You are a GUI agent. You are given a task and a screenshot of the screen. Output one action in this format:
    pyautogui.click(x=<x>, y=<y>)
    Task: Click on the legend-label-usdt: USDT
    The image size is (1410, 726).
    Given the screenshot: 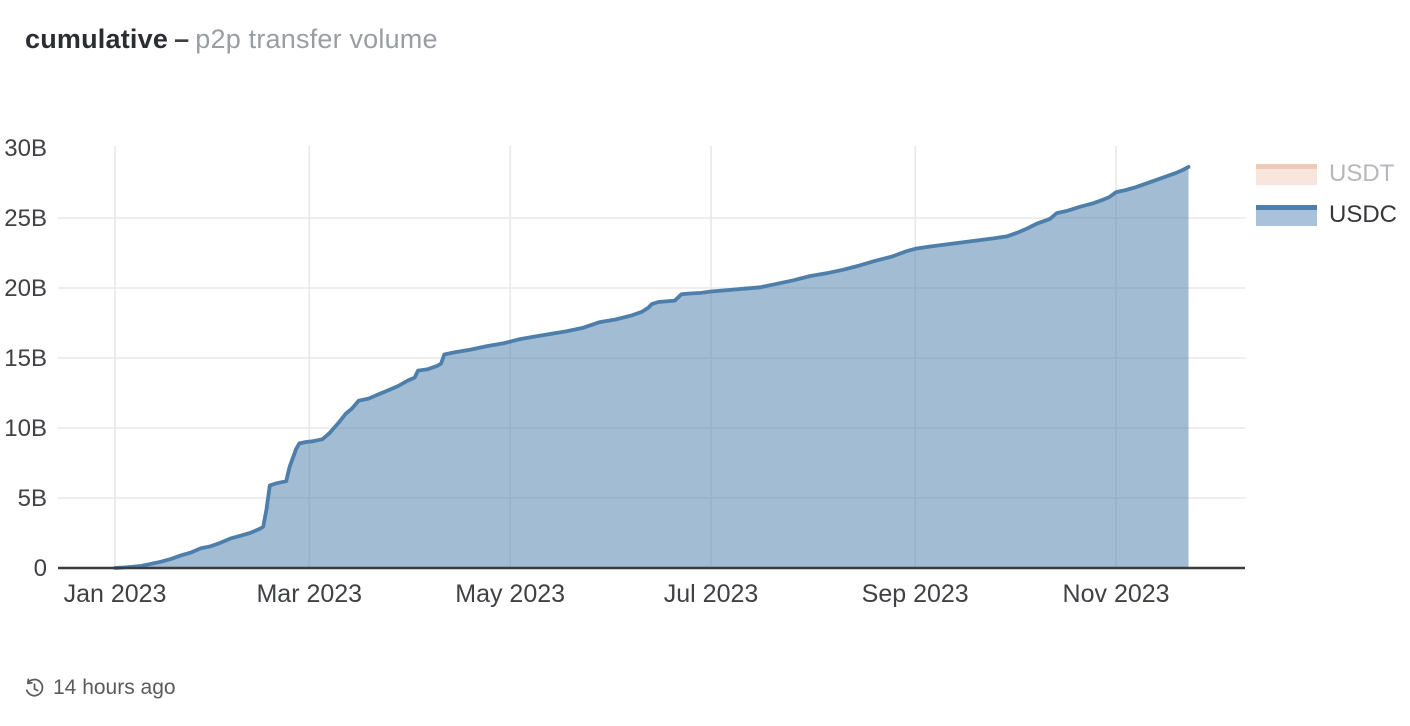 What is the action you would take?
    pyautogui.click(x=1362, y=173)
    